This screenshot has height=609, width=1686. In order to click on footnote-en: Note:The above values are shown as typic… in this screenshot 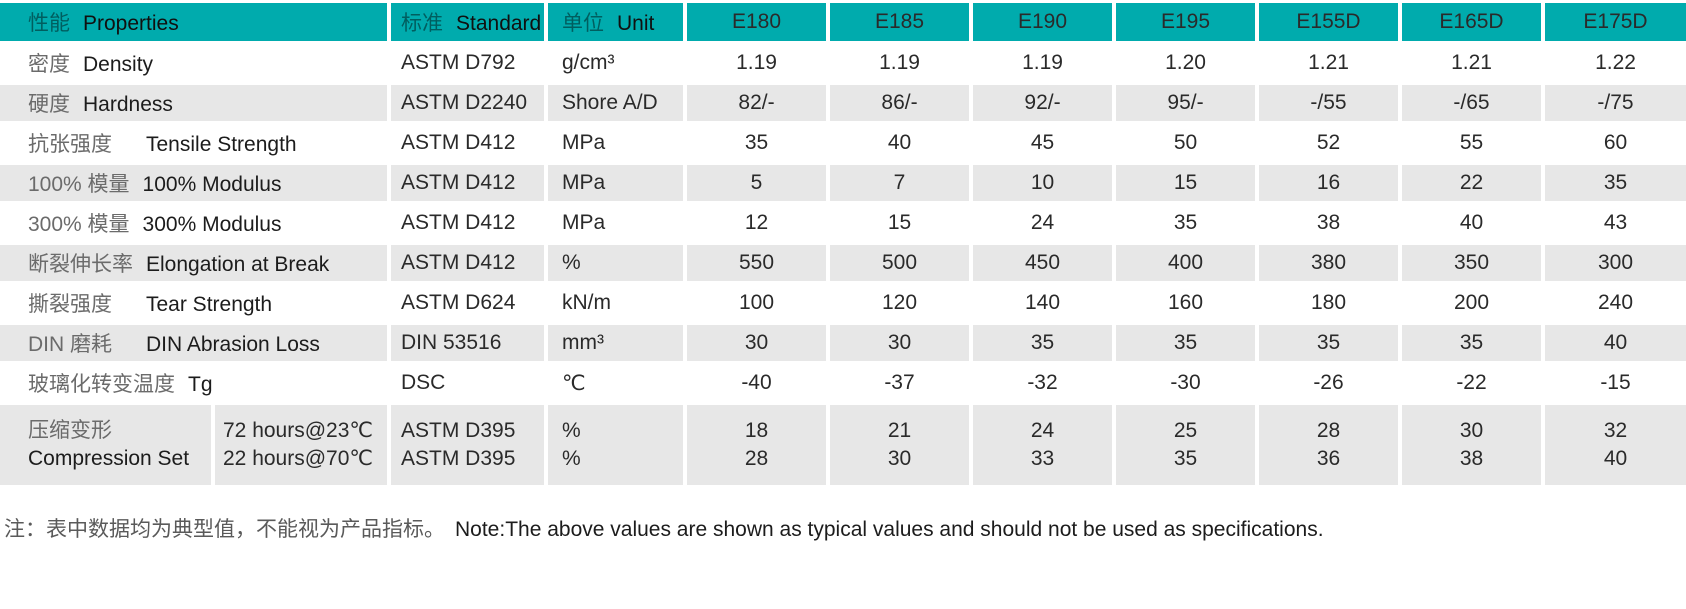, I will do `click(889, 529)`.